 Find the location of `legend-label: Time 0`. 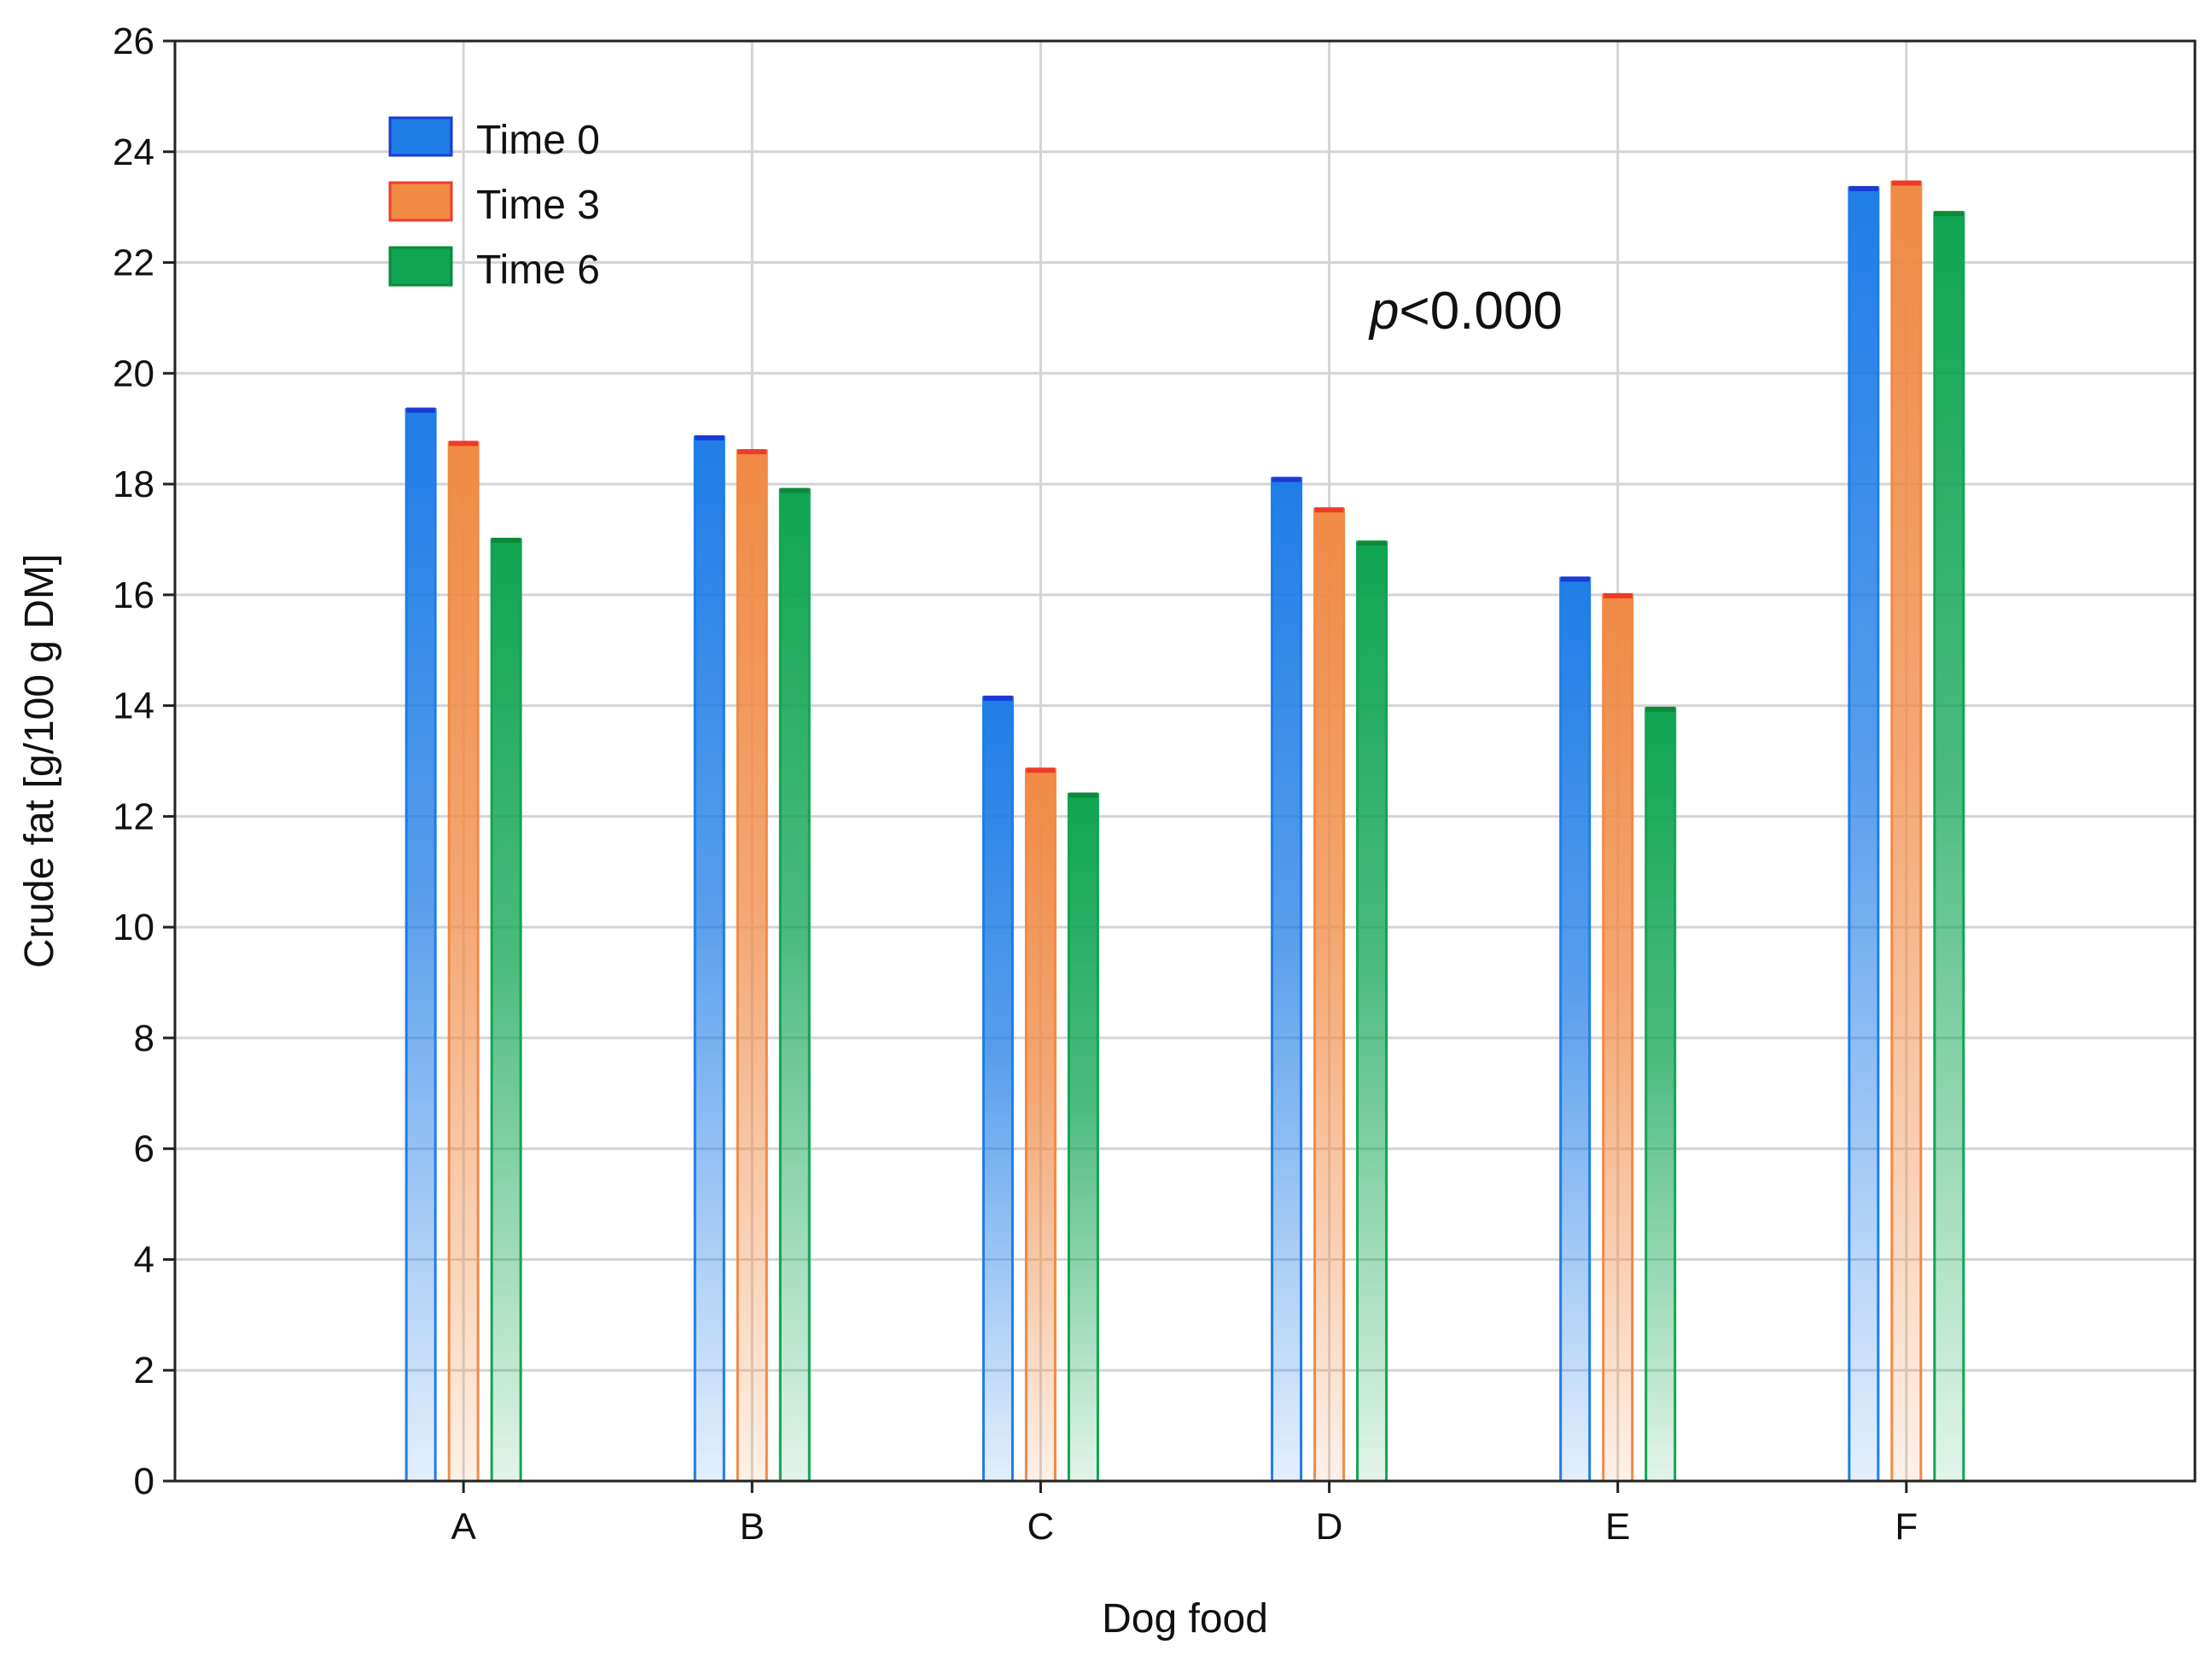

legend-label: Time 0 is located at coordinates (538, 140).